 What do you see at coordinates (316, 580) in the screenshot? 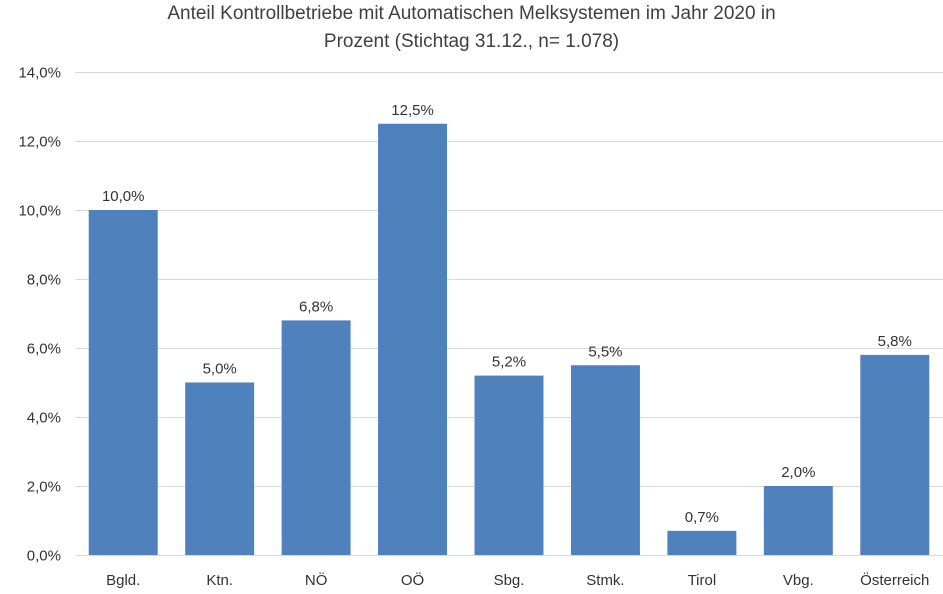
I see `x-category-label: NÖ` at bounding box center [316, 580].